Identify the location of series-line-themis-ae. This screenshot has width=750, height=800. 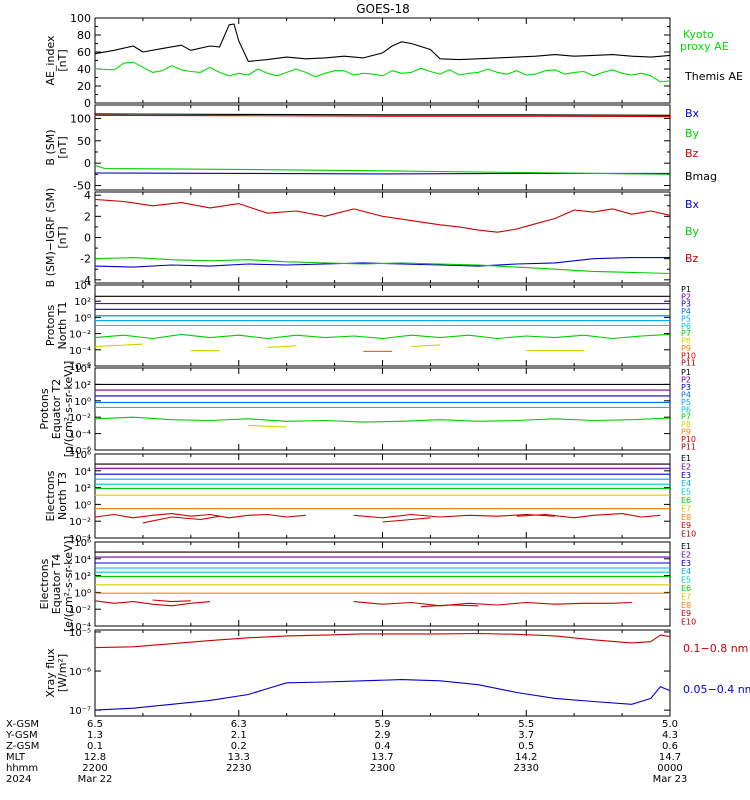
(382, 42).